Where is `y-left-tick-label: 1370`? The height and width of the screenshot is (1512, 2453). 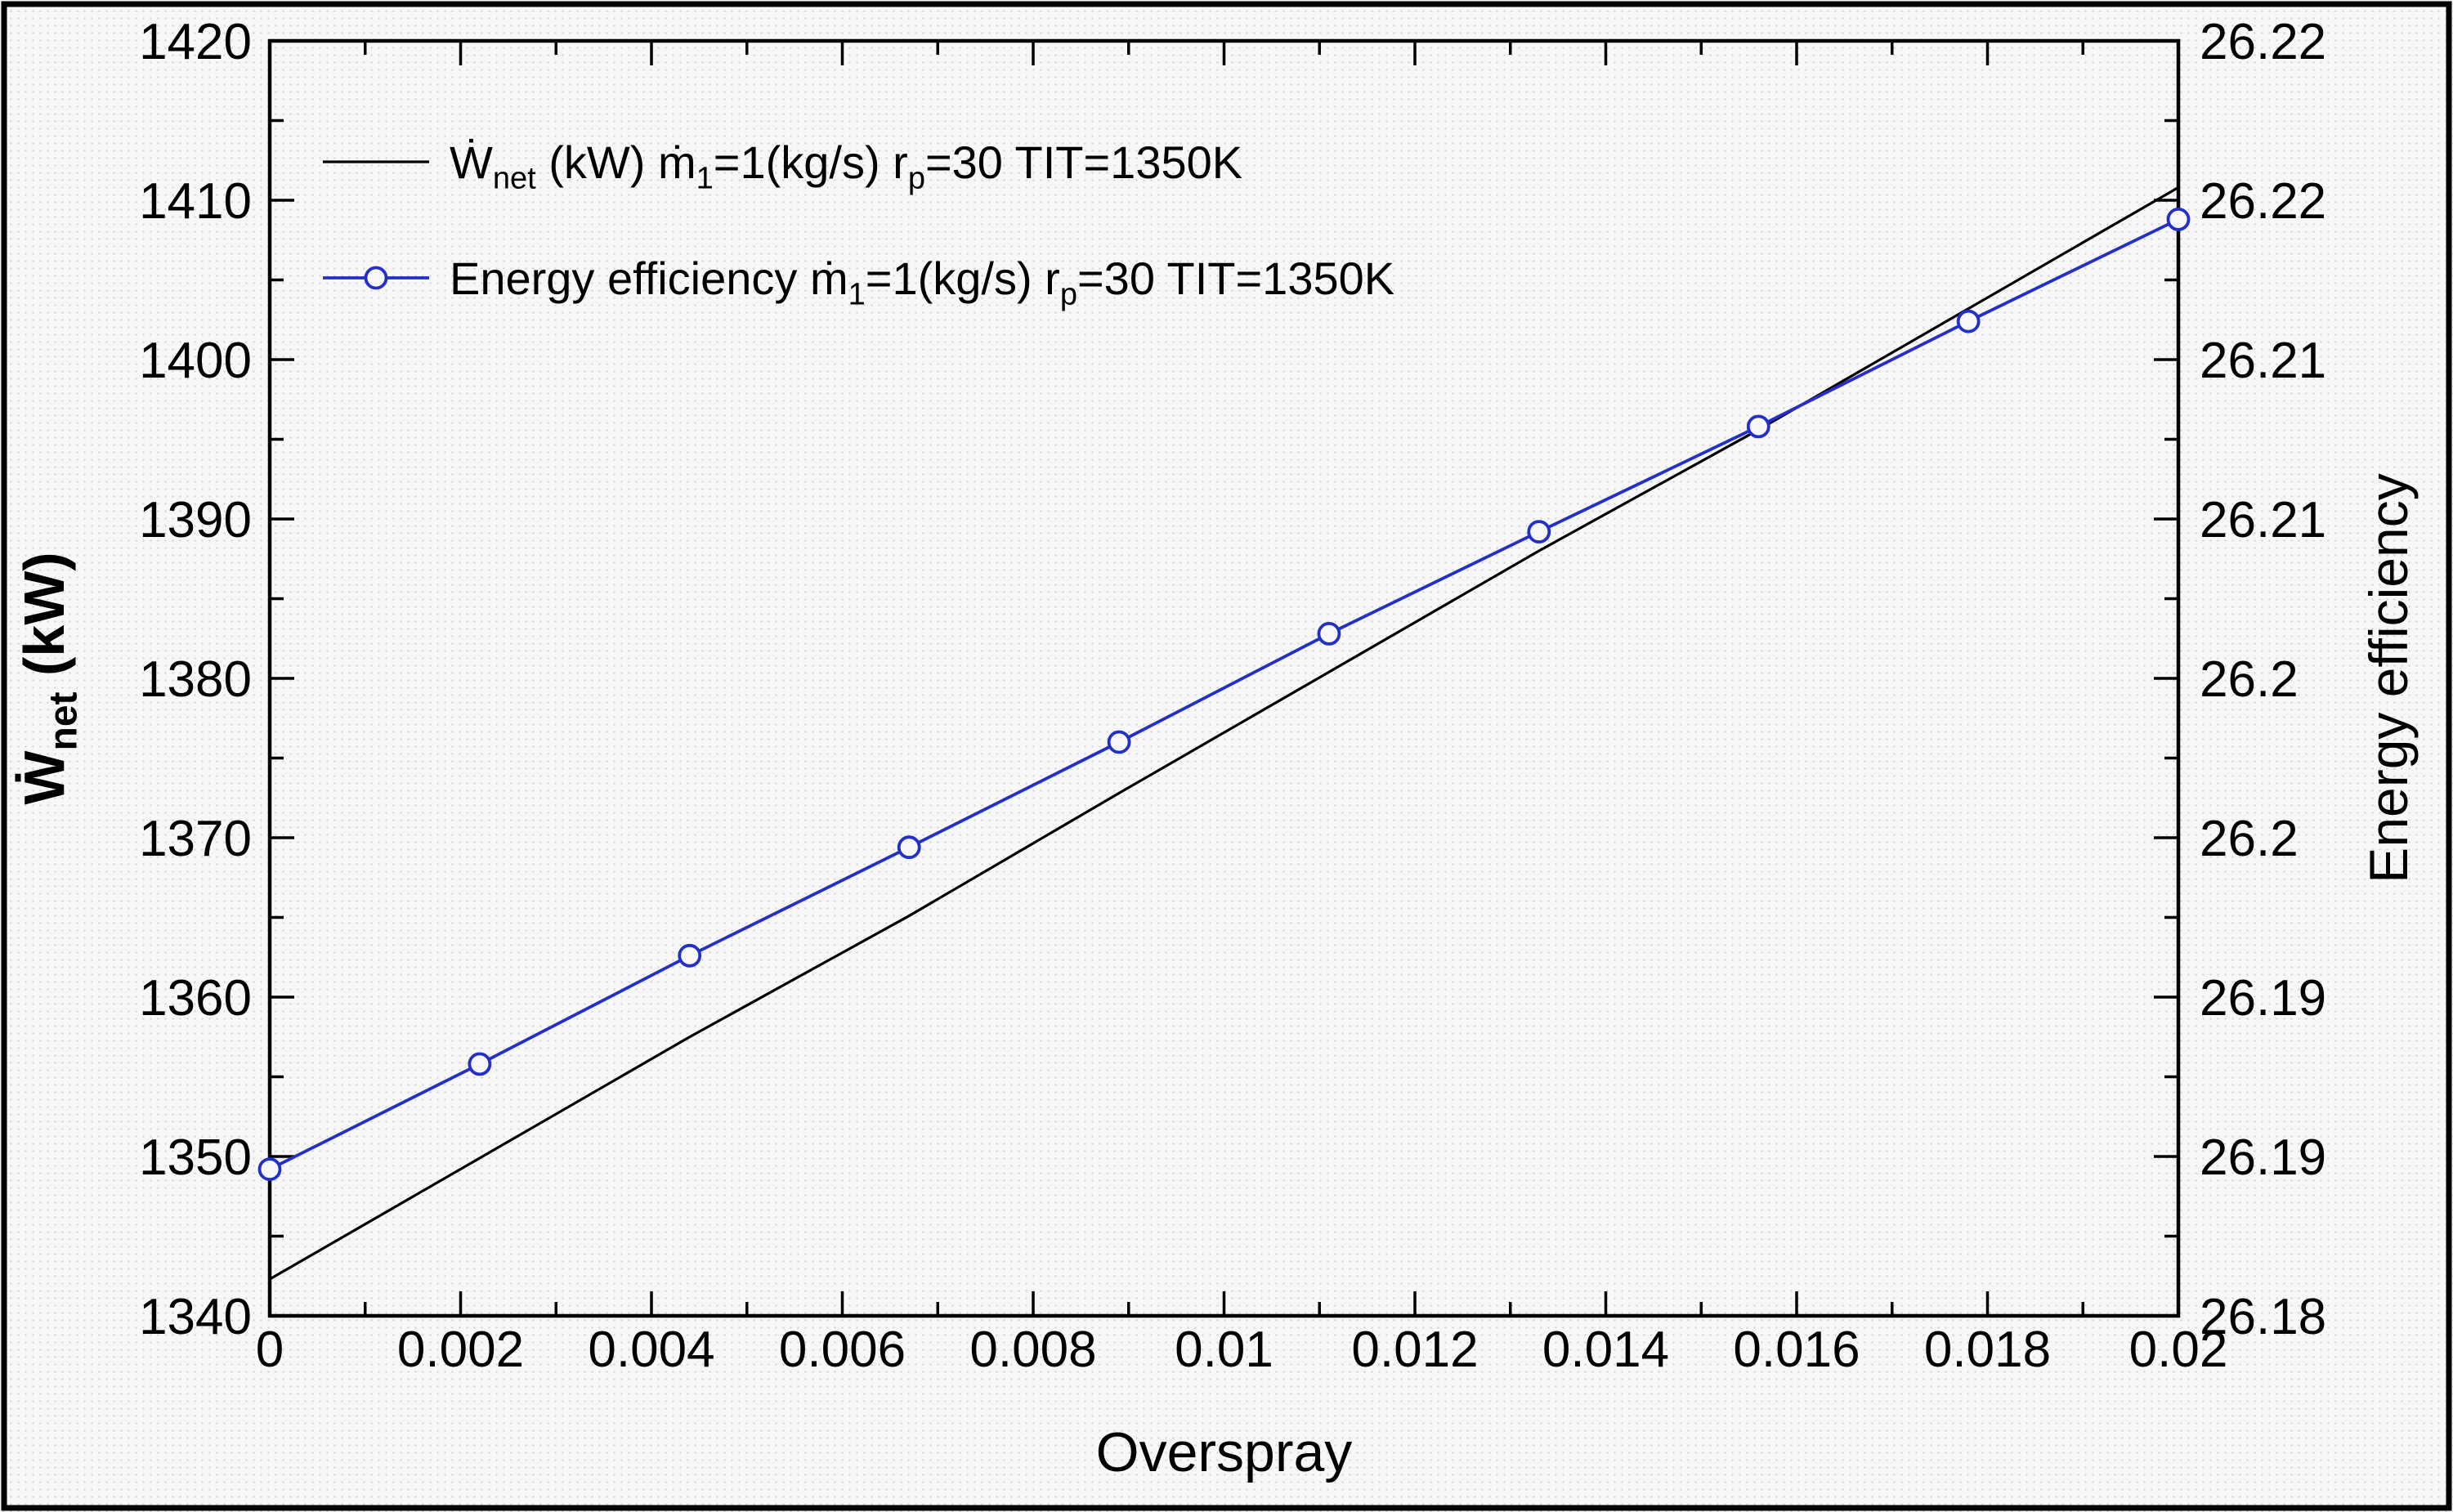
y-left-tick-label: 1370 is located at coordinates (195, 839).